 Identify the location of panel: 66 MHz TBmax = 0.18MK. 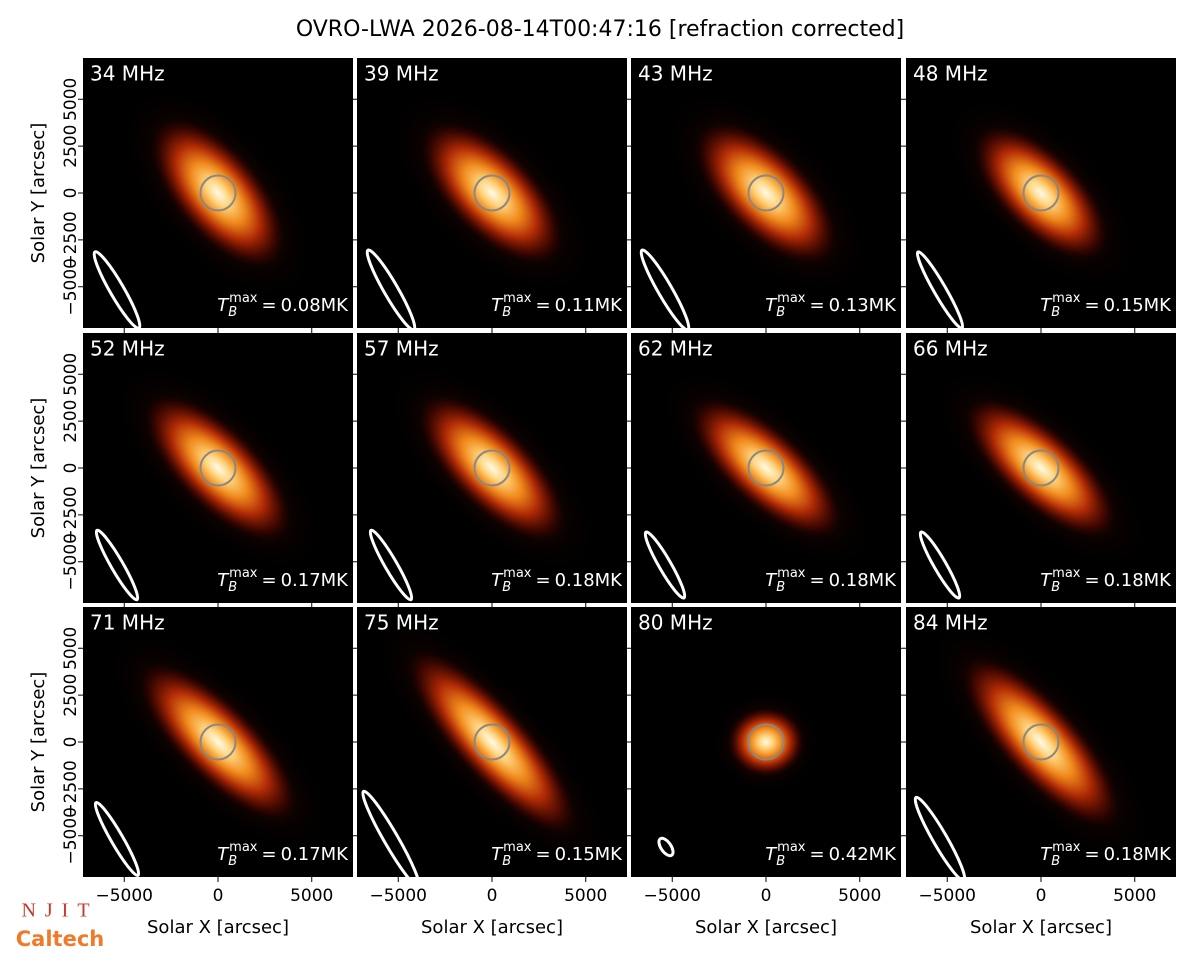
(1038, 470).